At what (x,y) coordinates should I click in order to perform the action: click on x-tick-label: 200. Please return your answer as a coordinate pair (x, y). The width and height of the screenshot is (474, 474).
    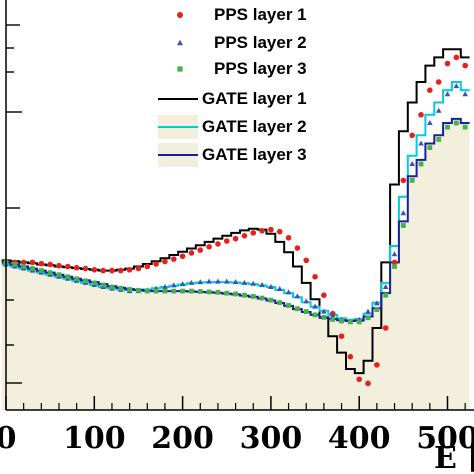
    Looking at the image, I should click on (182, 438).